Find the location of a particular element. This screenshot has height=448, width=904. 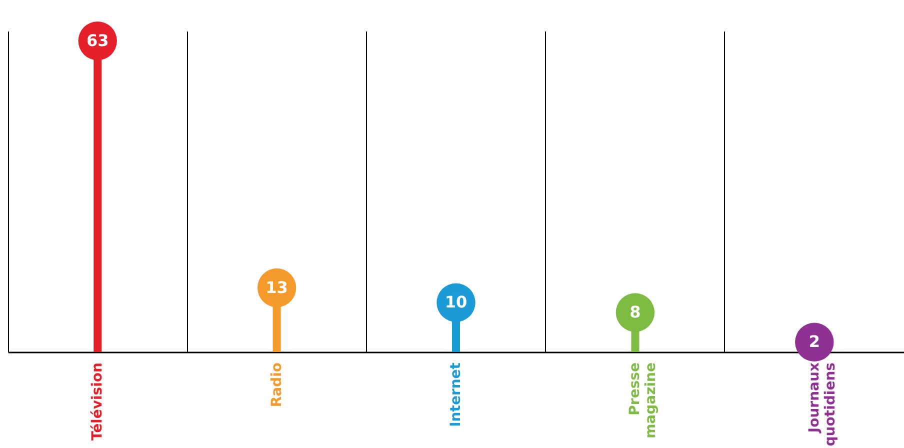

x-tick-label: Télévision is located at coordinates (98, 401).